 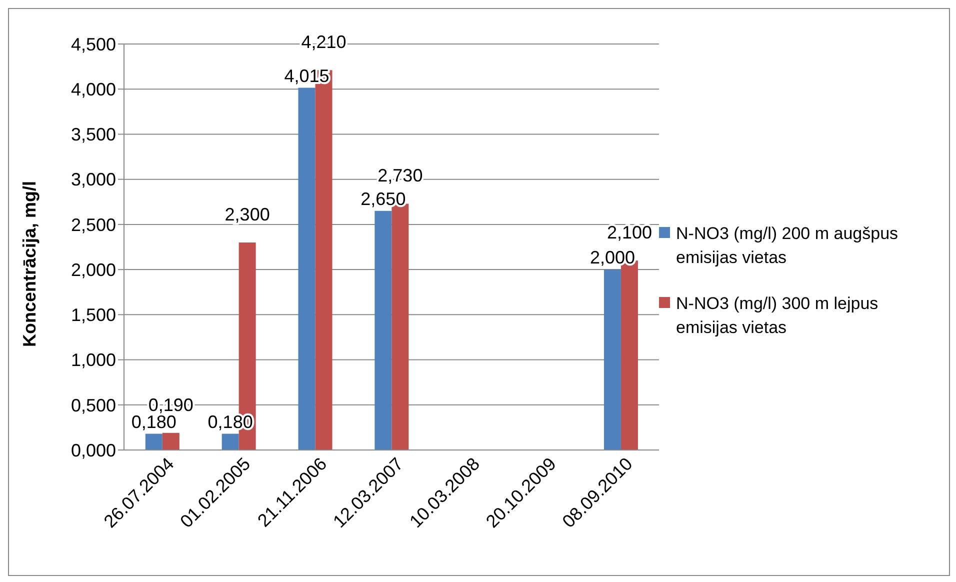 What do you see at coordinates (93, 270) in the screenshot?
I see `y-tick-label: 2,000` at bounding box center [93, 270].